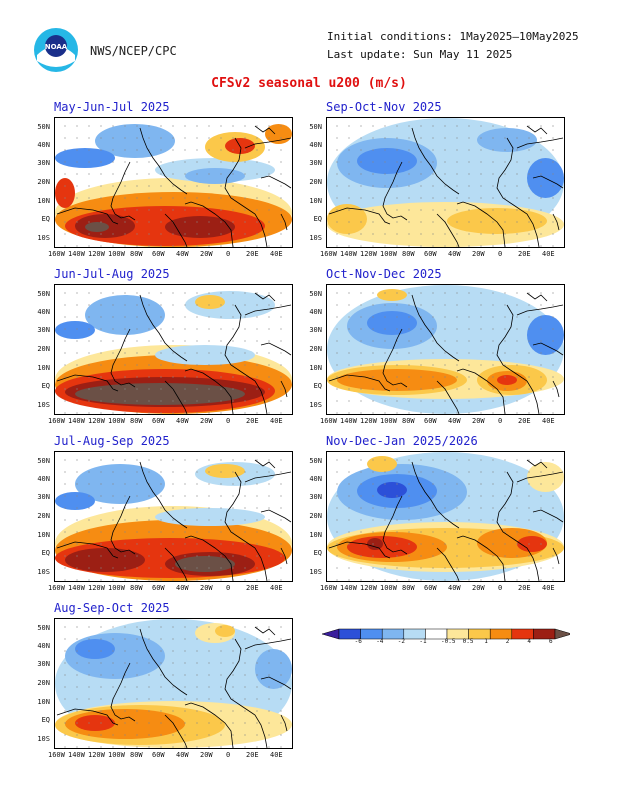 This screenshot has width=618, height=800. I want to click on map-field, so click(173, 520).